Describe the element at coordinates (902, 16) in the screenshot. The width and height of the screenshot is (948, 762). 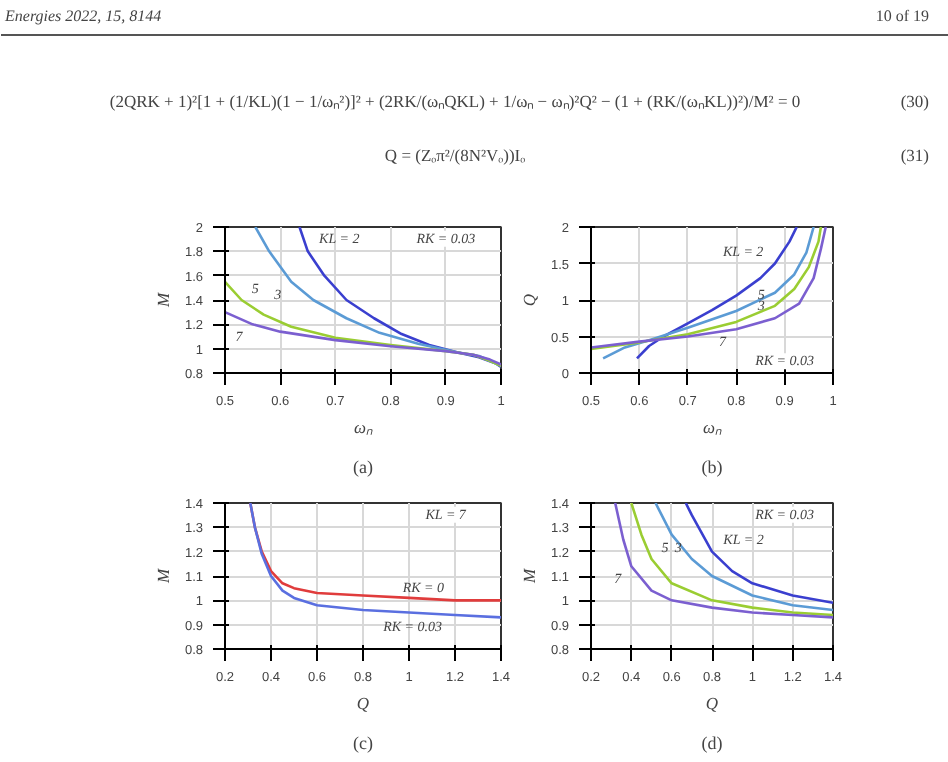
I see `text: 10 of 19` at that location.